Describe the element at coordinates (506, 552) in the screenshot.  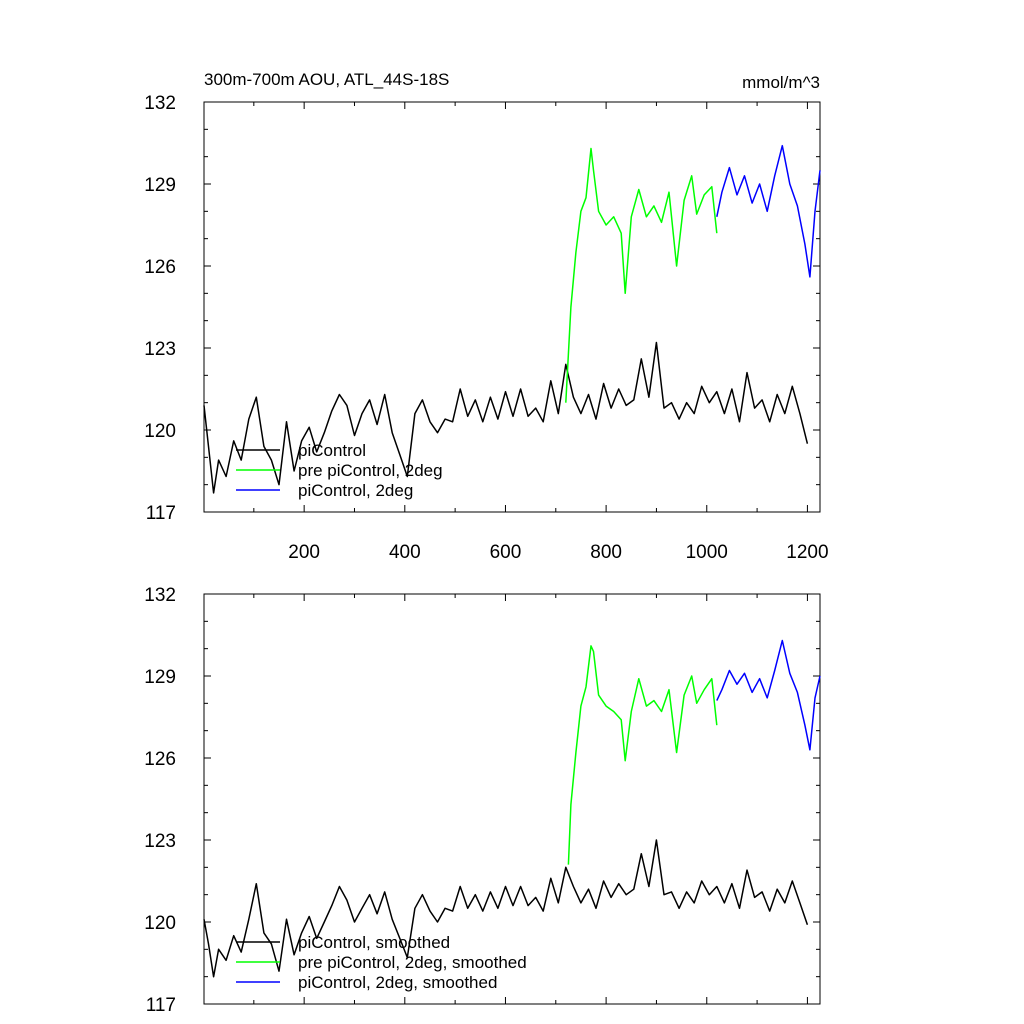
I see `x-tick-label: 600` at that location.